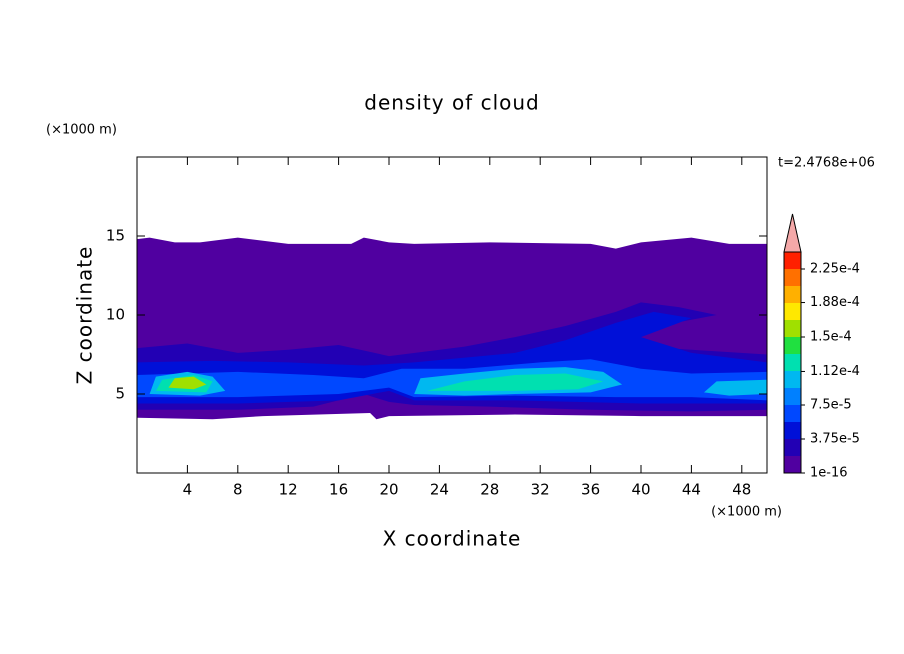 The image size is (904, 654). I want to click on x-tick-label: 8, so click(238, 490).